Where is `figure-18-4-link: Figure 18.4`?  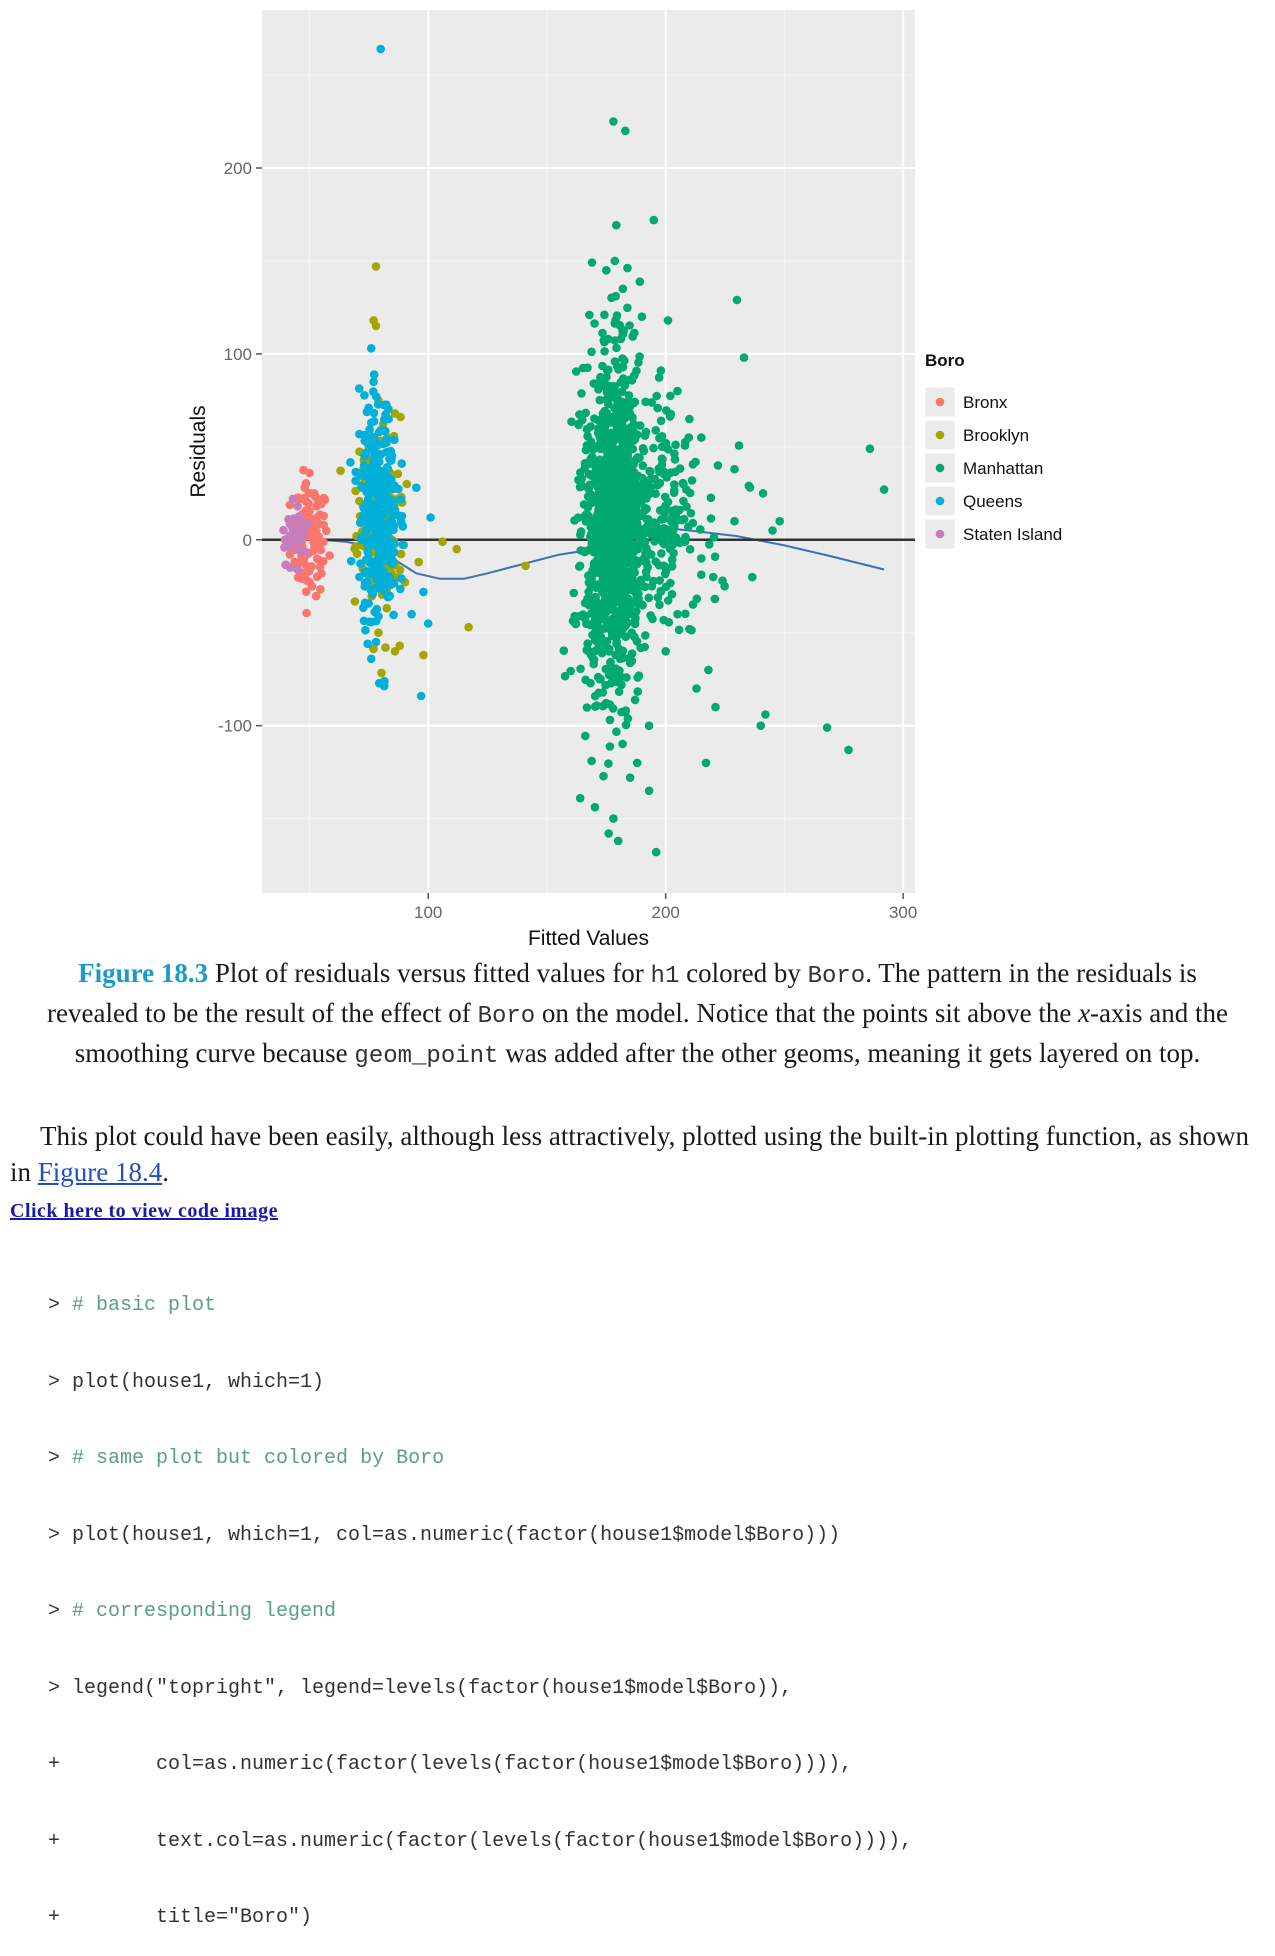
figure-18-4-link: Figure 18.4 is located at coordinates (100, 1172).